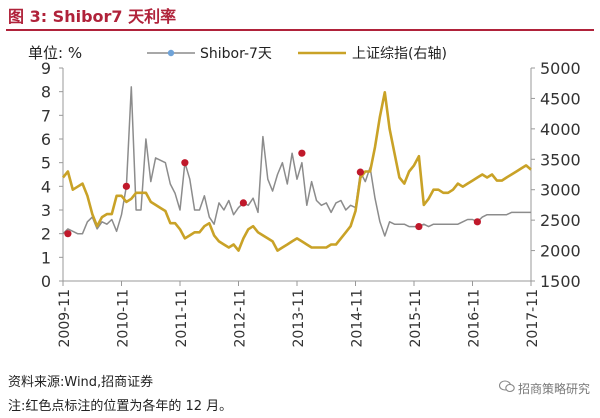 The width and height of the screenshot is (600, 418). I want to click on watermark-text: 招商策略研究, so click(553, 389).